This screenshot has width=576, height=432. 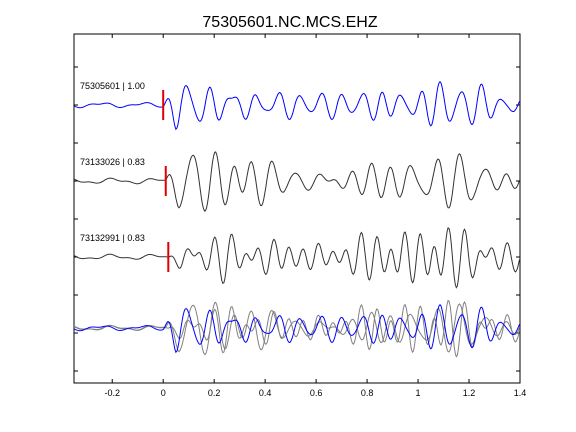 What do you see at coordinates (265, 393) in the screenshot?
I see `x-tick-label: 0.4` at bounding box center [265, 393].